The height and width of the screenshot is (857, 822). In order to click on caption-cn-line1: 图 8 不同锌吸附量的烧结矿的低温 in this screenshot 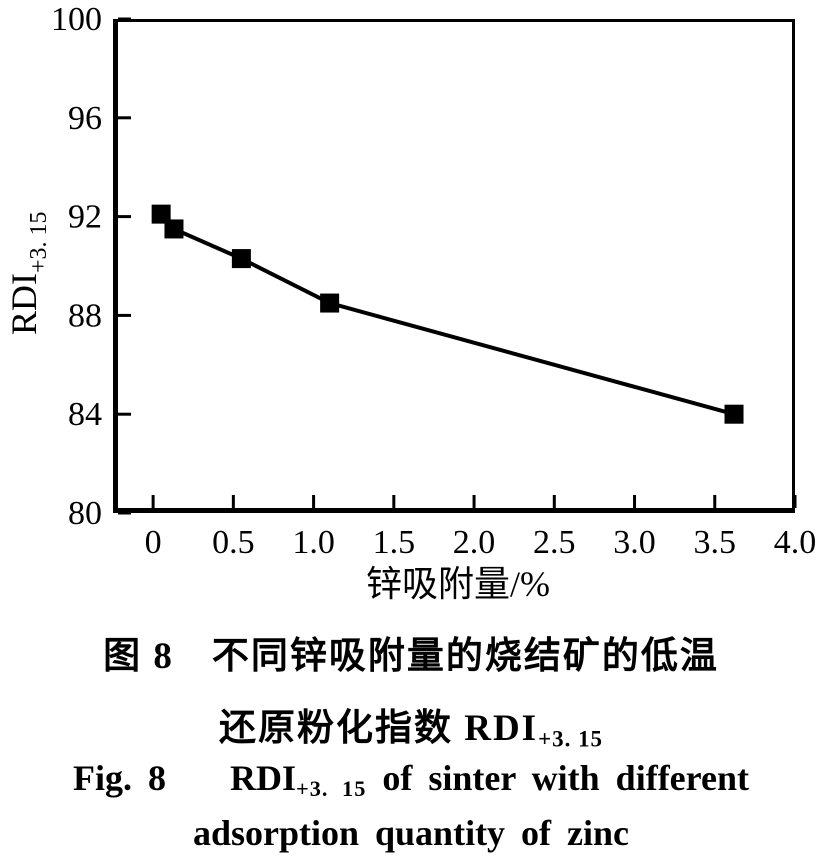, I will do `click(411, 652)`.